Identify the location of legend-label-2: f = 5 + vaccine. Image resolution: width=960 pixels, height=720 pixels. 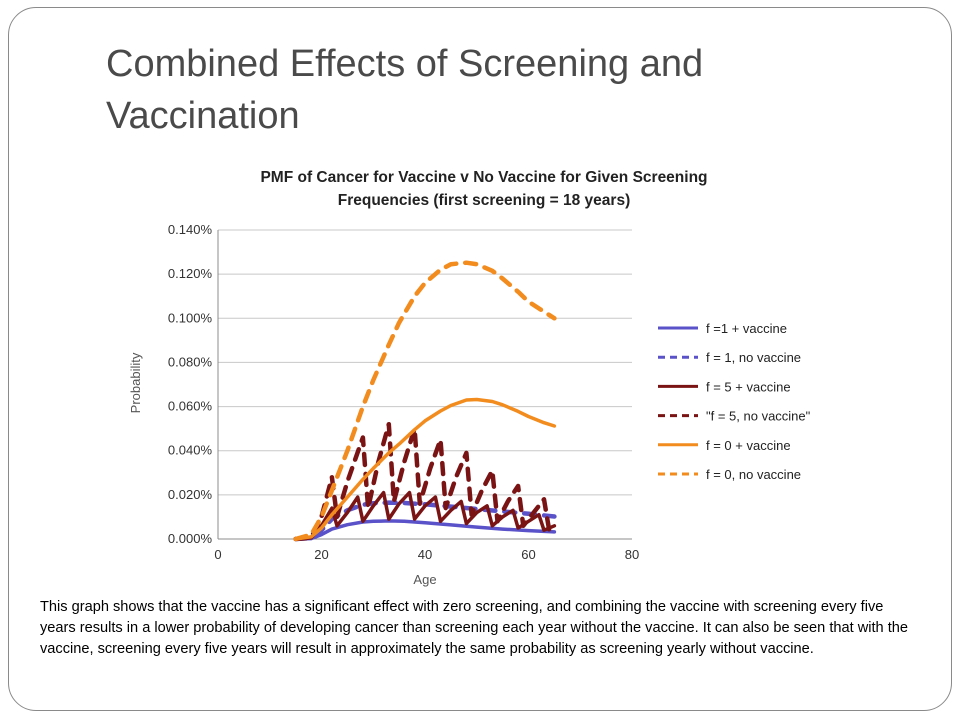
(748, 386).